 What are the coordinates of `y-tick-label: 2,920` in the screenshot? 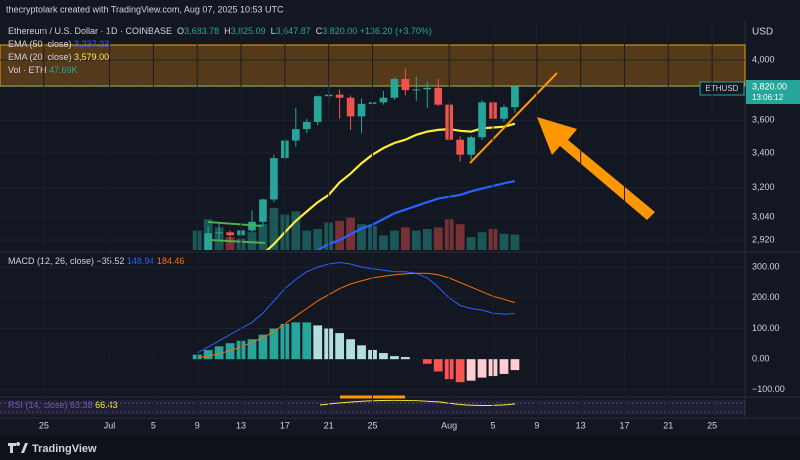 It's located at (763, 239).